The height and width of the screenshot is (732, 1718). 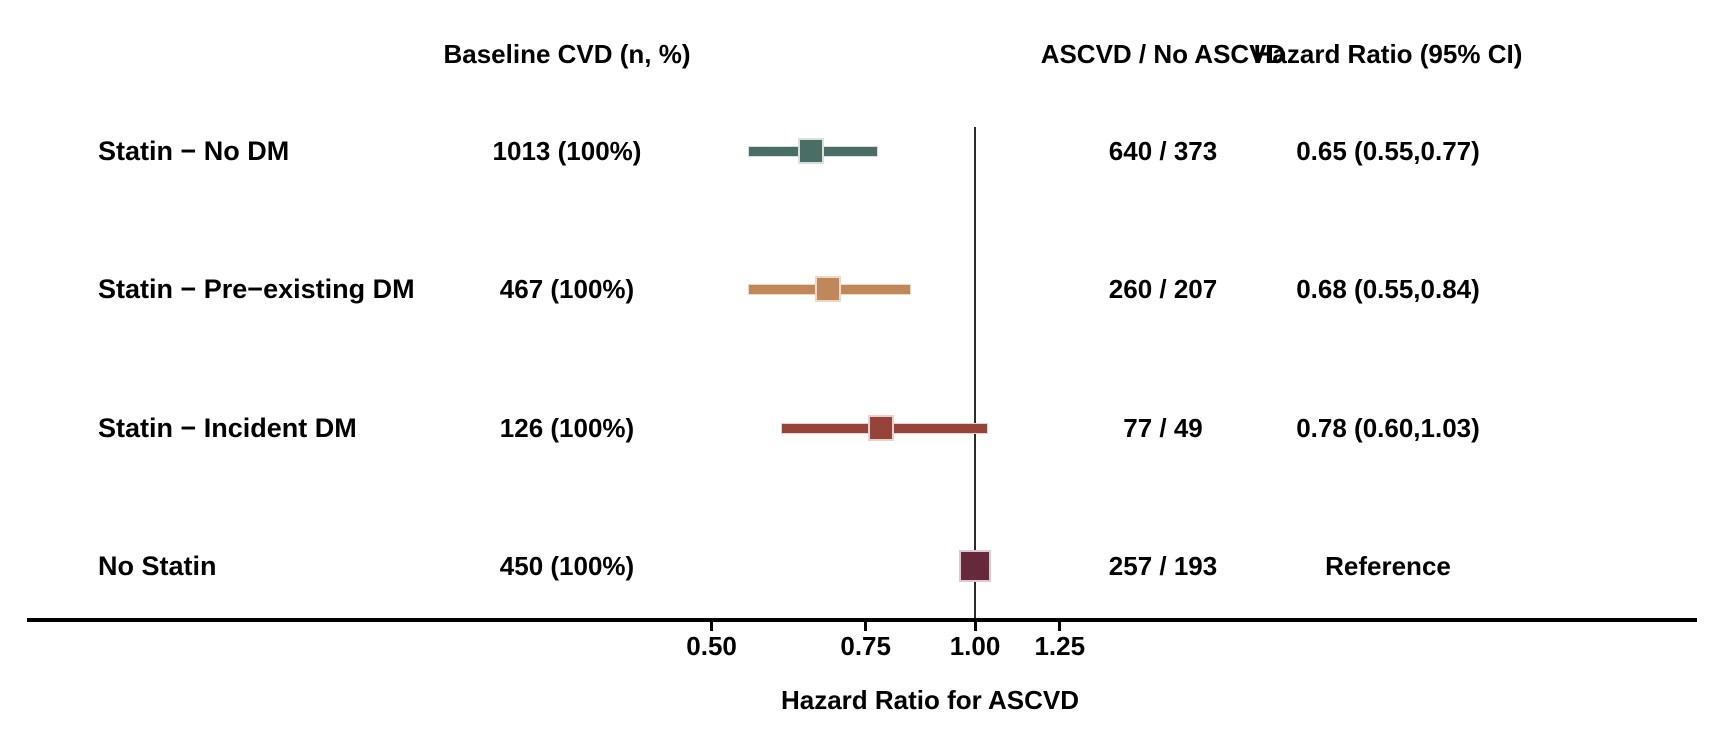 I want to click on x-axis-title: Hazard Ratio for ASCVD, so click(x=930, y=700).